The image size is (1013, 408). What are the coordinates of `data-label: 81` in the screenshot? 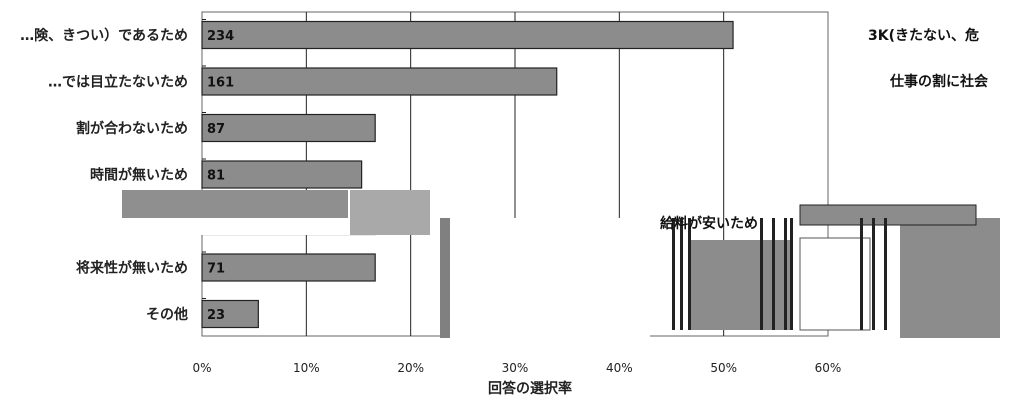 It's located at (216, 176).